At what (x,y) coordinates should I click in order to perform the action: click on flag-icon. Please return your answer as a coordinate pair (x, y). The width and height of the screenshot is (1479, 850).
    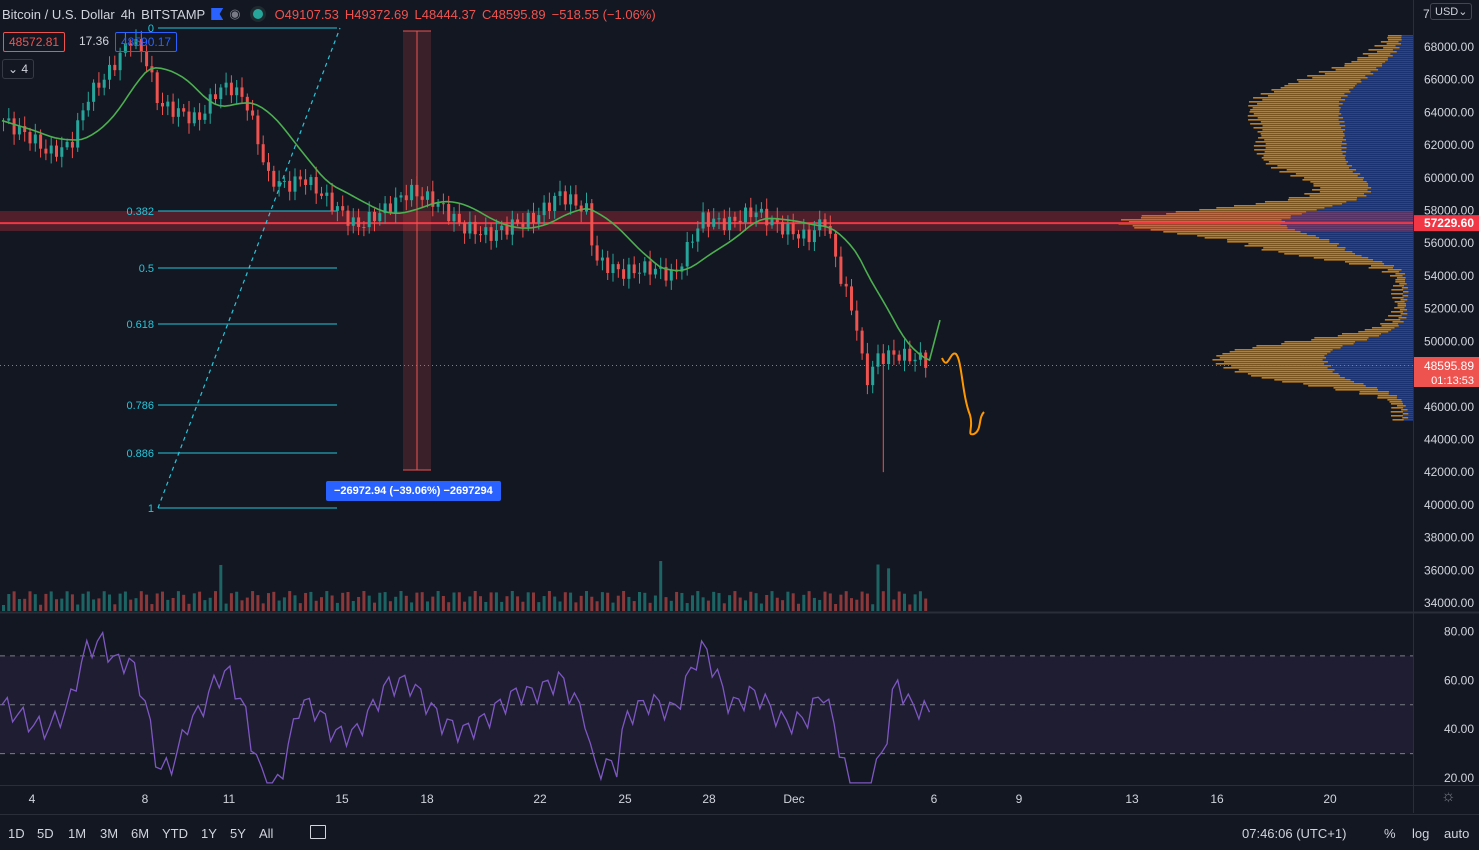
    Looking at the image, I should click on (217, 14).